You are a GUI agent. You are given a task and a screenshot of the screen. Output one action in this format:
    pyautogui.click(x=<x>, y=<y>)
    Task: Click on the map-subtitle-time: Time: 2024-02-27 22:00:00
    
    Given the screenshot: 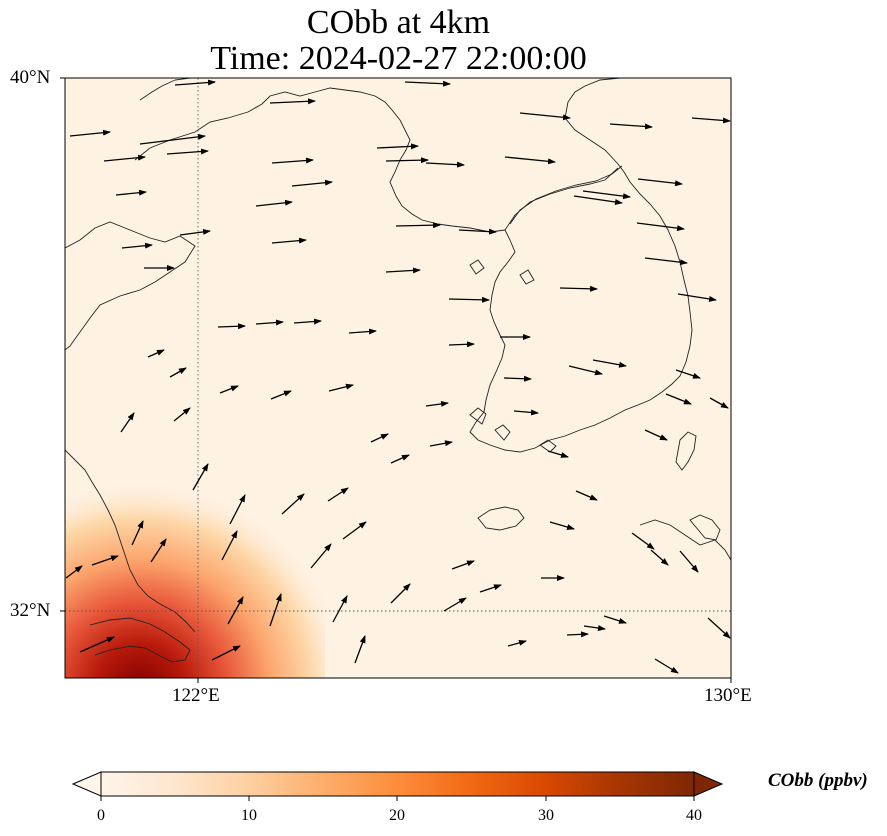 What is the action you would take?
    pyautogui.click(x=398, y=58)
    